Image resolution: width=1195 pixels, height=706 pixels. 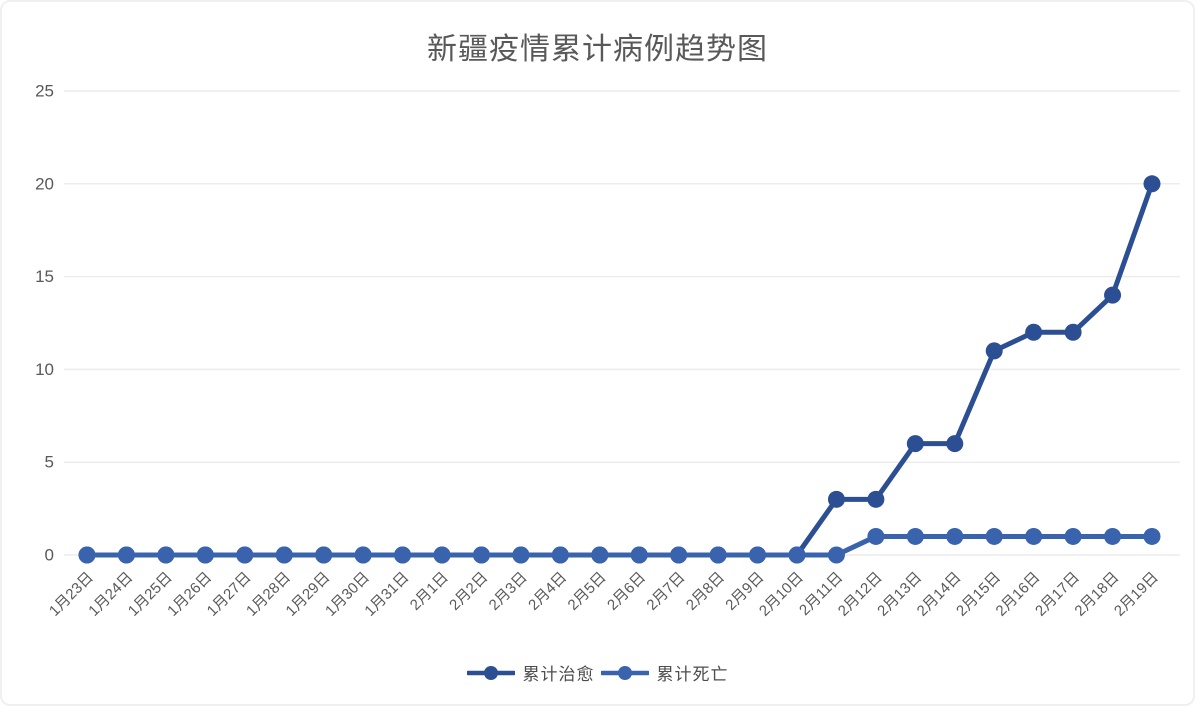 I want to click on x-axis-tick-label: 1月31日, so click(x=386, y=594).